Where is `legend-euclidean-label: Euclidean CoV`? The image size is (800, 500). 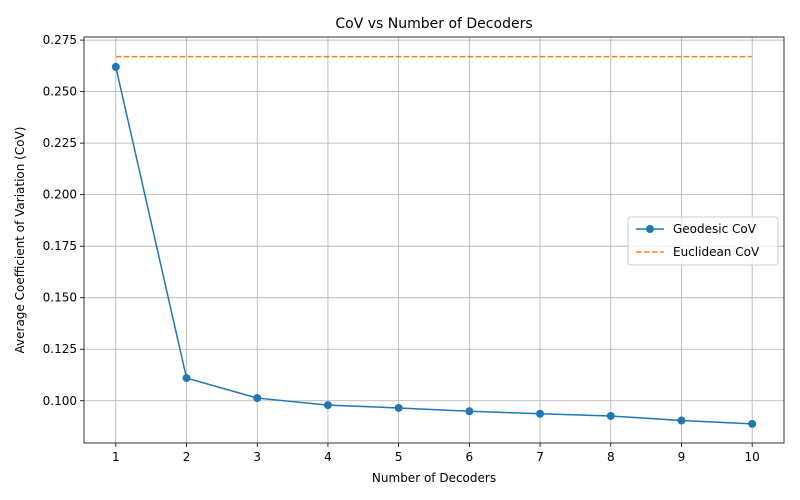 legend-euclidean-label: Euclidean CoV is located at coordinates (716, 252).